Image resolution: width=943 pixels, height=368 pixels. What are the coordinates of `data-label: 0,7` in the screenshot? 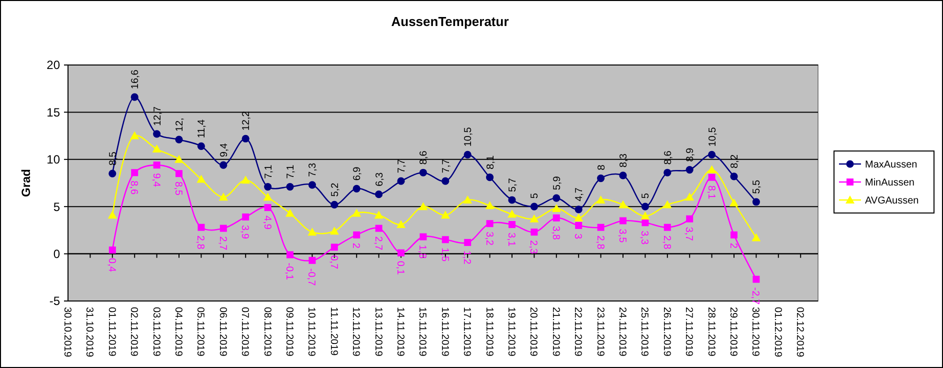 It's located at (333, 262).